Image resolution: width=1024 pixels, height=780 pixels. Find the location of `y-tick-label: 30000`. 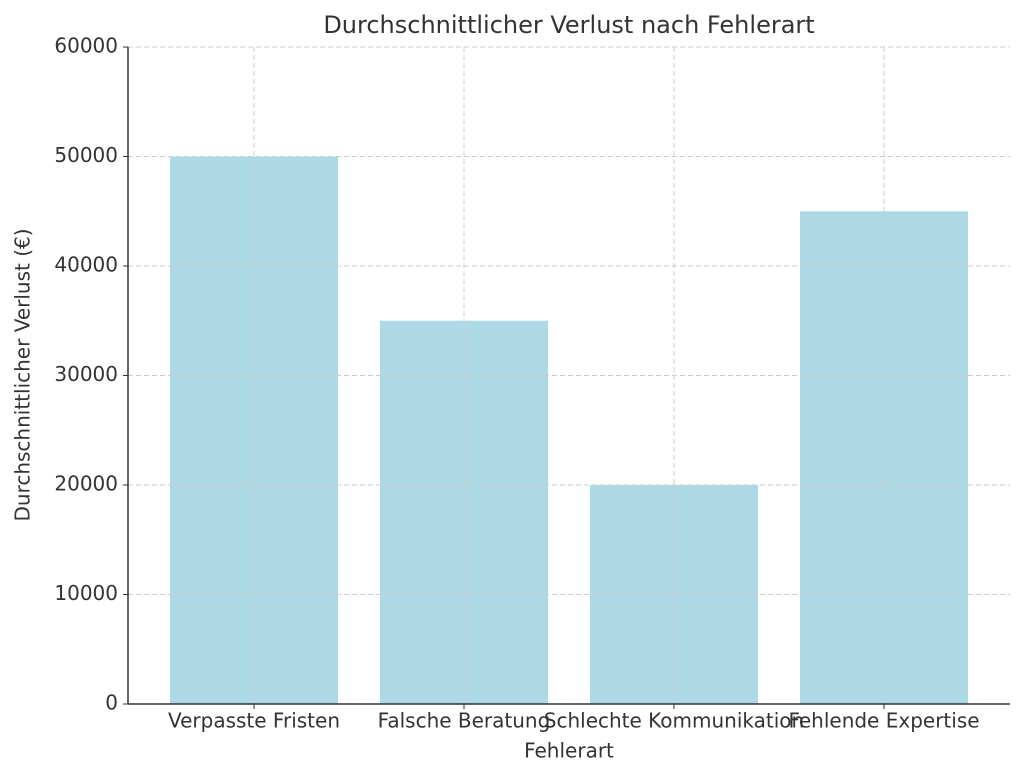

y-tick-label: 30000 is located at coordinates (86, 374).